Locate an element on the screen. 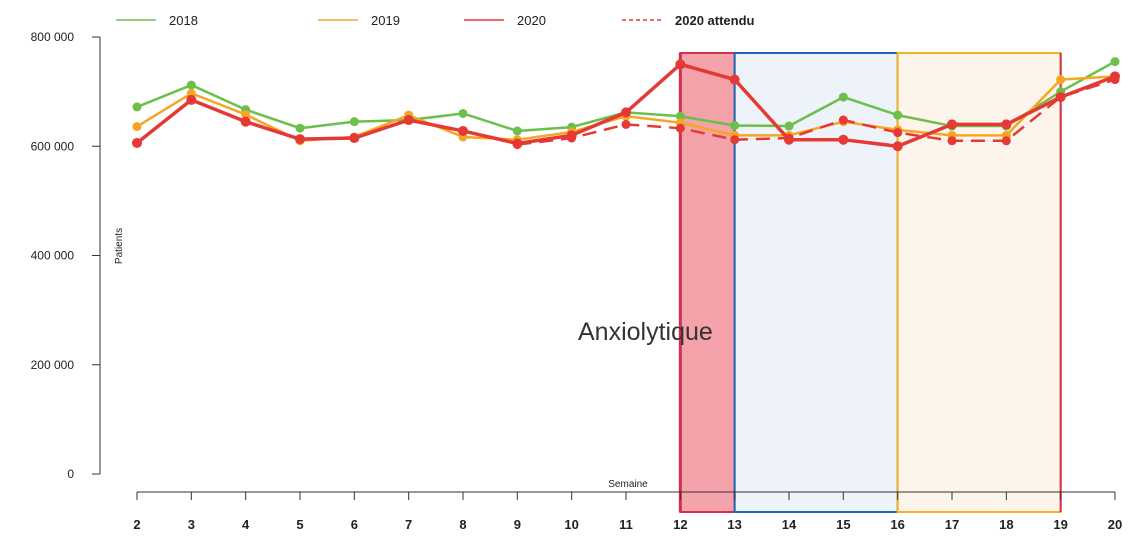 This screenshot has width=1129, height=537. x-tick-label: 20 is located at coordinates (1115, 524).